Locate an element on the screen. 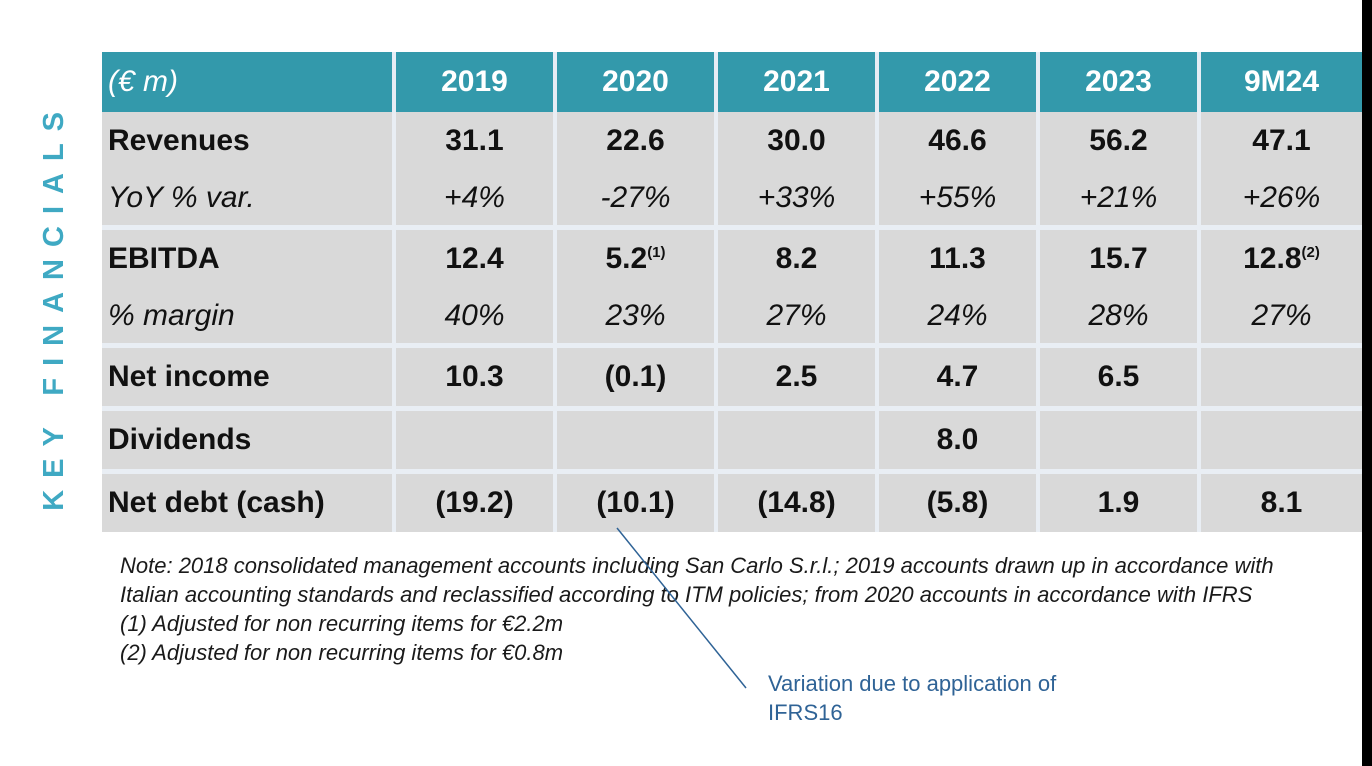 Image resolution: width=1372 pixels, height=766 pixels. table-cell: 8.0 is located at coordinates (959, 437).